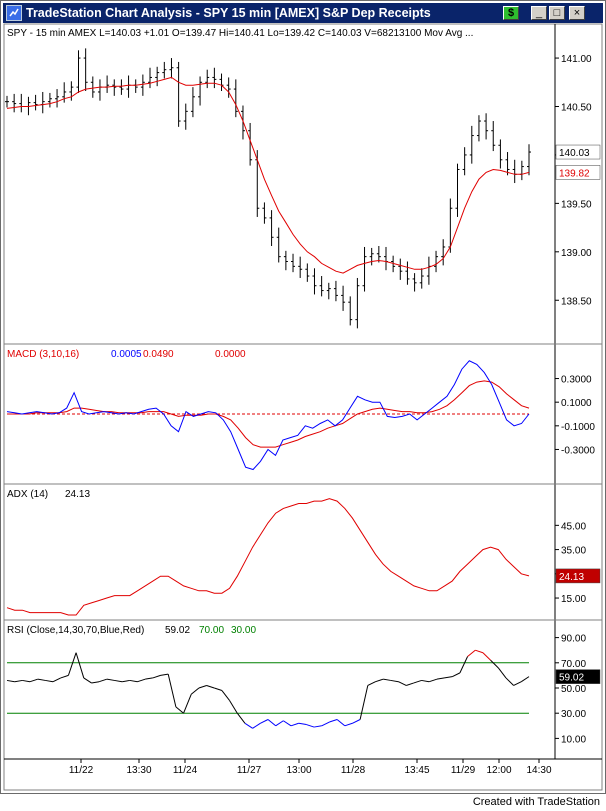 The width and height of the screenshot is (606, 811). What do you see at coordinates (353, 770) in the screenshot?
I see `x-tick-label: 11/28` at bounding box center [353, 770].